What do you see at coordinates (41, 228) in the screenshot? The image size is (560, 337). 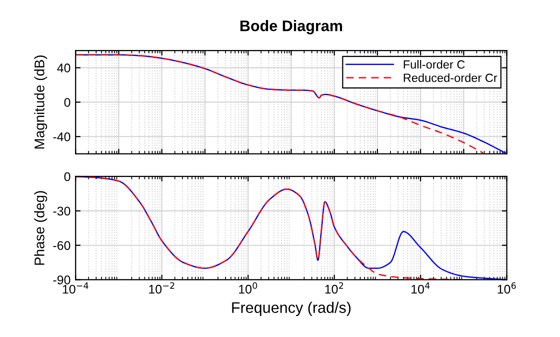 I see `y-axis-title: Phase (deg)` at bounding box center [41, 228].